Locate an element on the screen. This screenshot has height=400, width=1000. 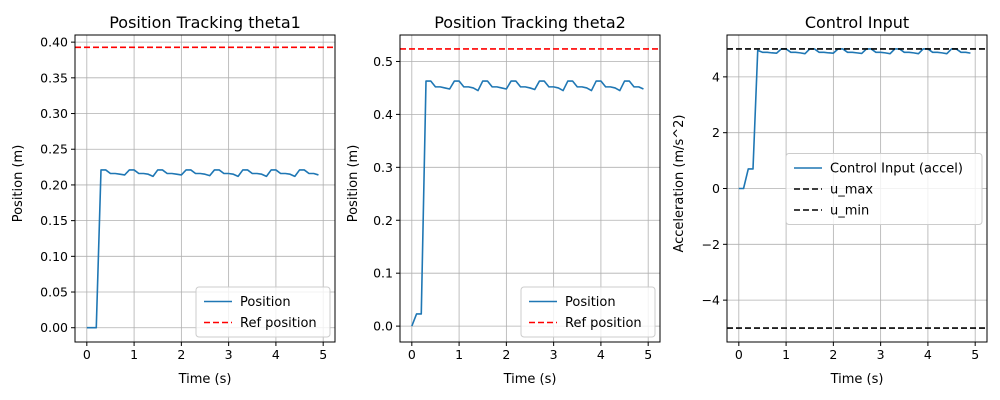
chart-title: Position Tracking theta1 is located at coordinates (205, 22).